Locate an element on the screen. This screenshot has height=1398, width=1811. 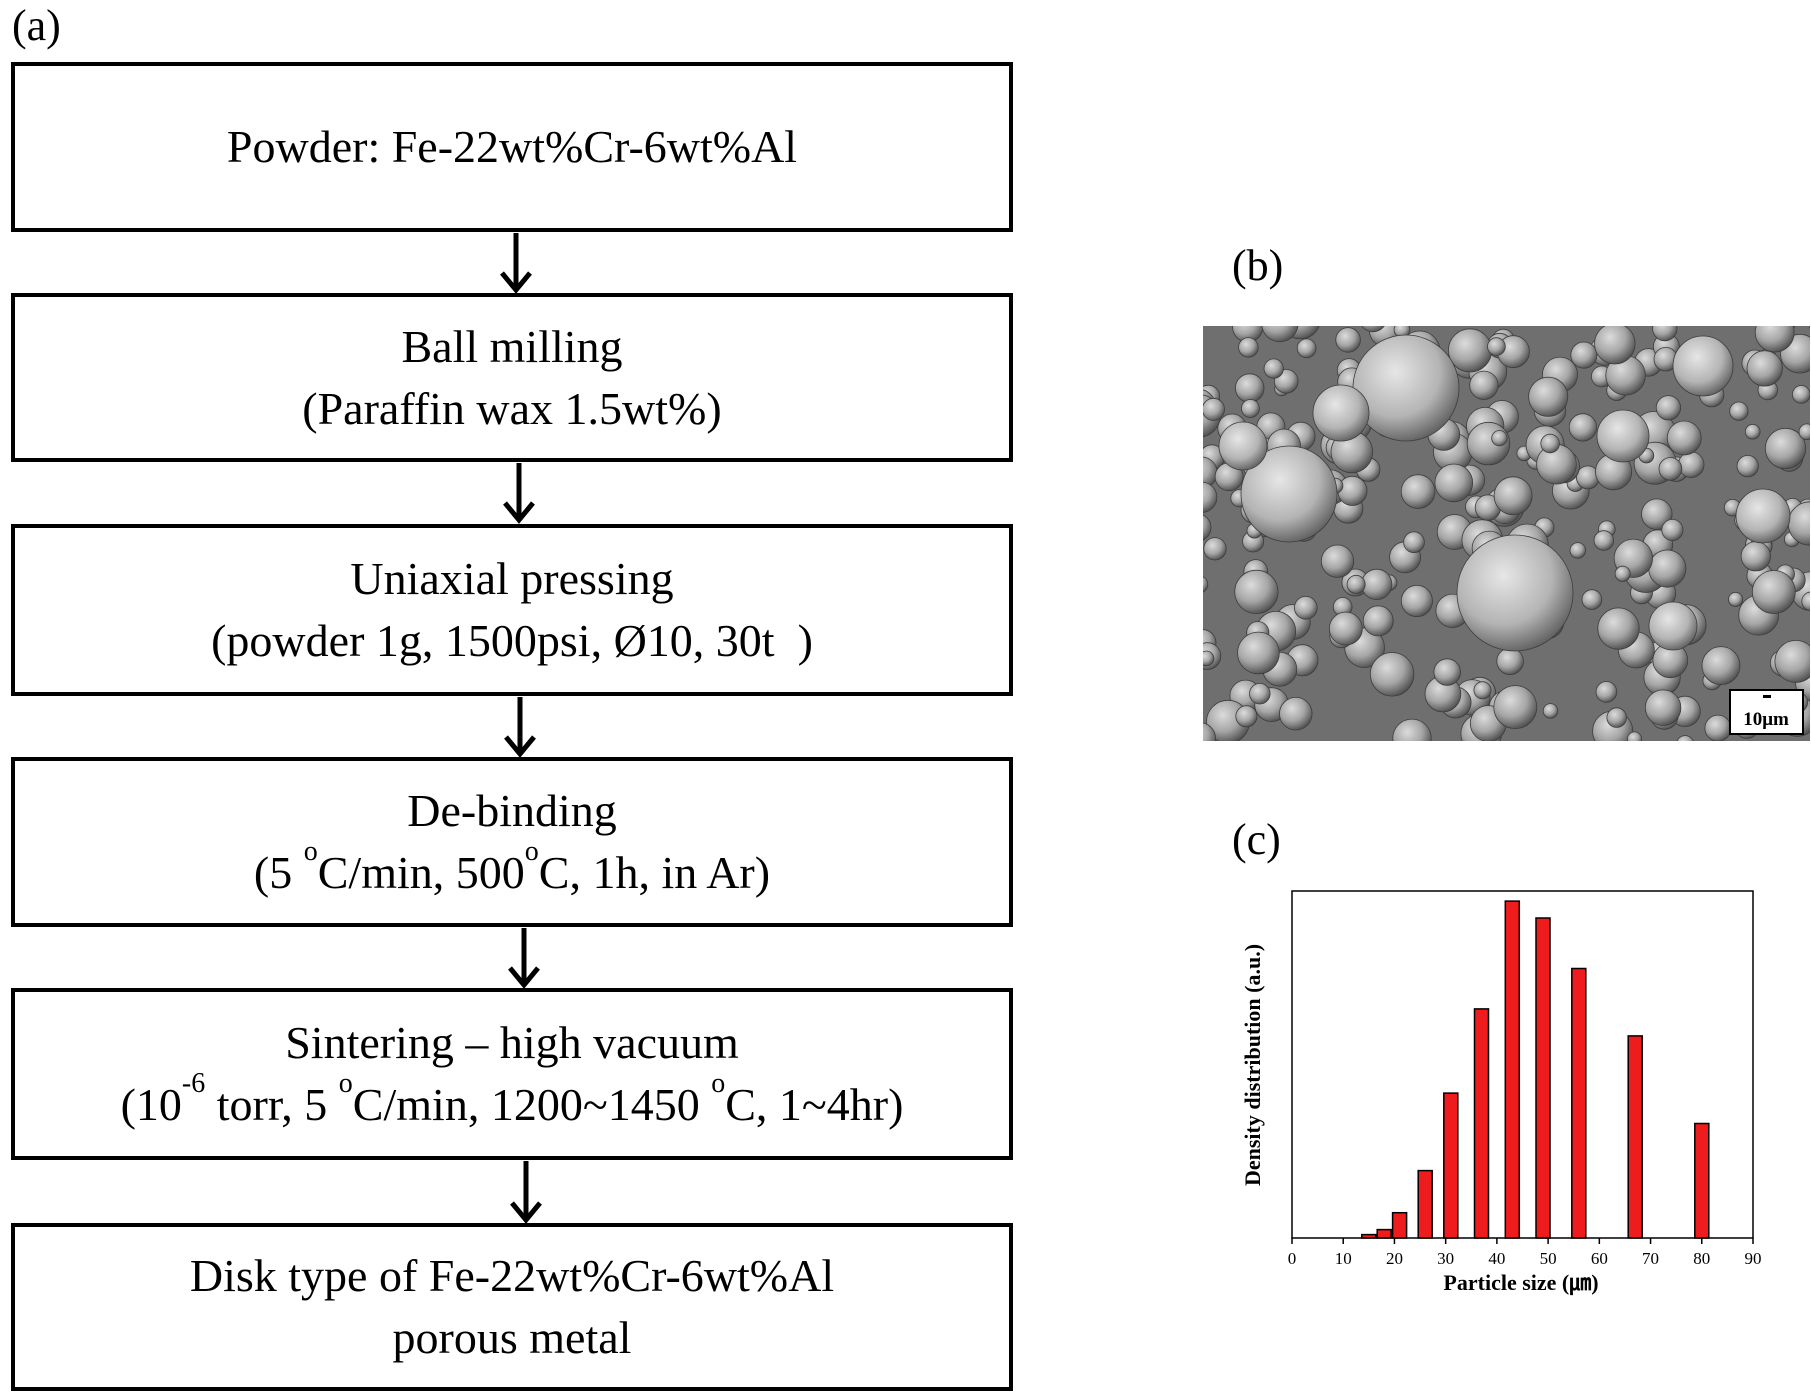
y-axis-label: Density distribution (a.u.) is located at coordinates (1252, 1065).